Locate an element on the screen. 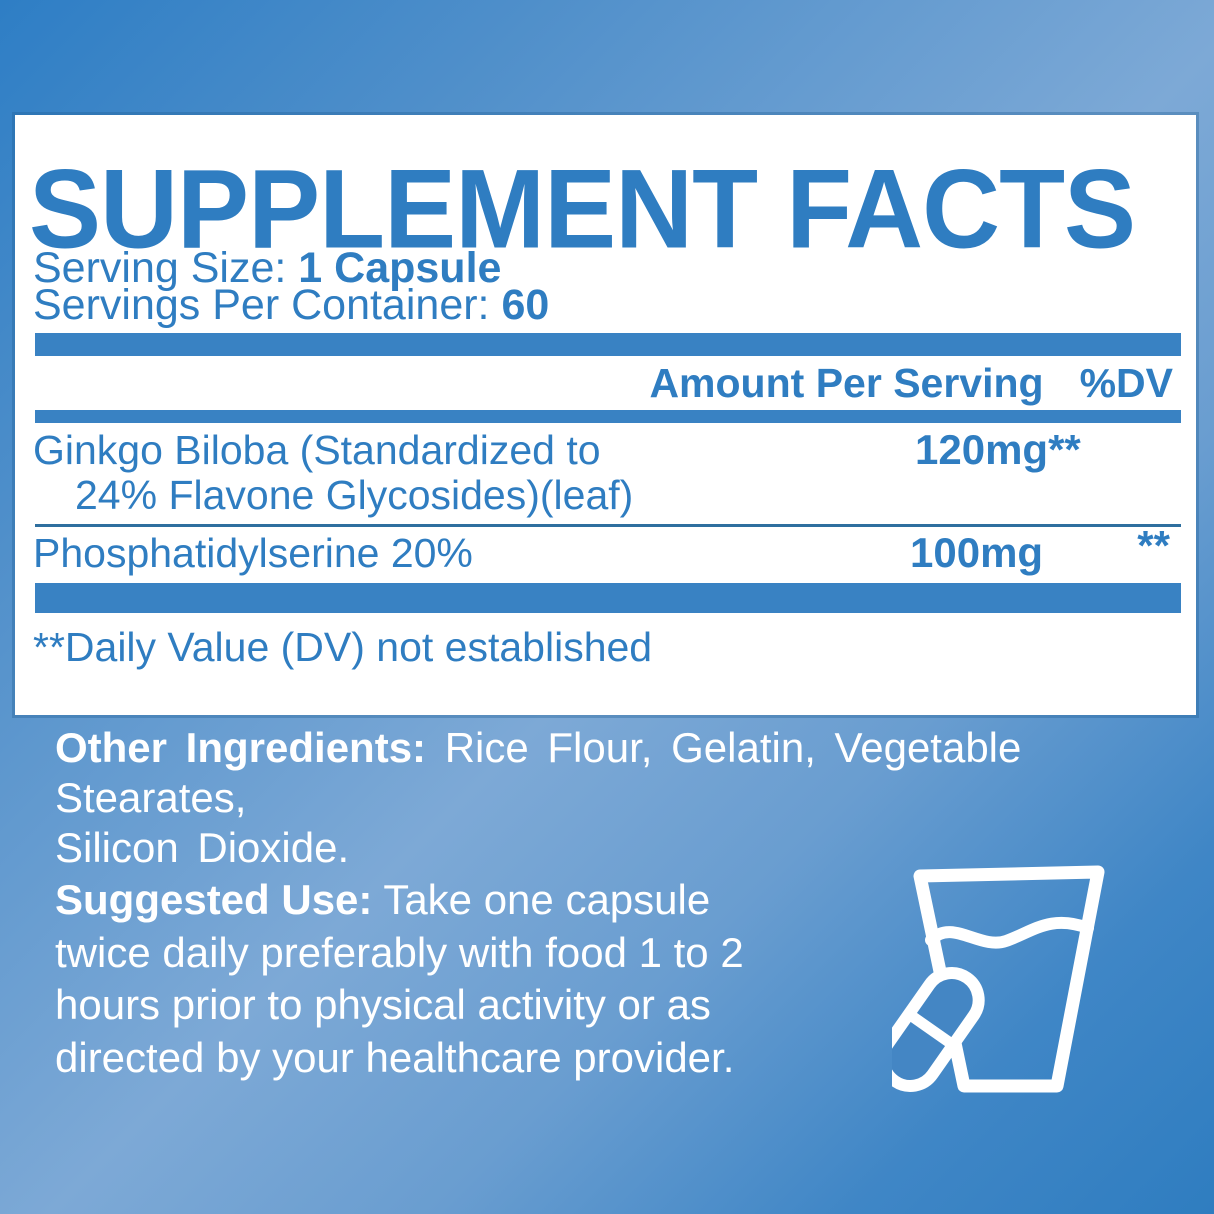  row-separator-rule is located at coordinates (608, 525).